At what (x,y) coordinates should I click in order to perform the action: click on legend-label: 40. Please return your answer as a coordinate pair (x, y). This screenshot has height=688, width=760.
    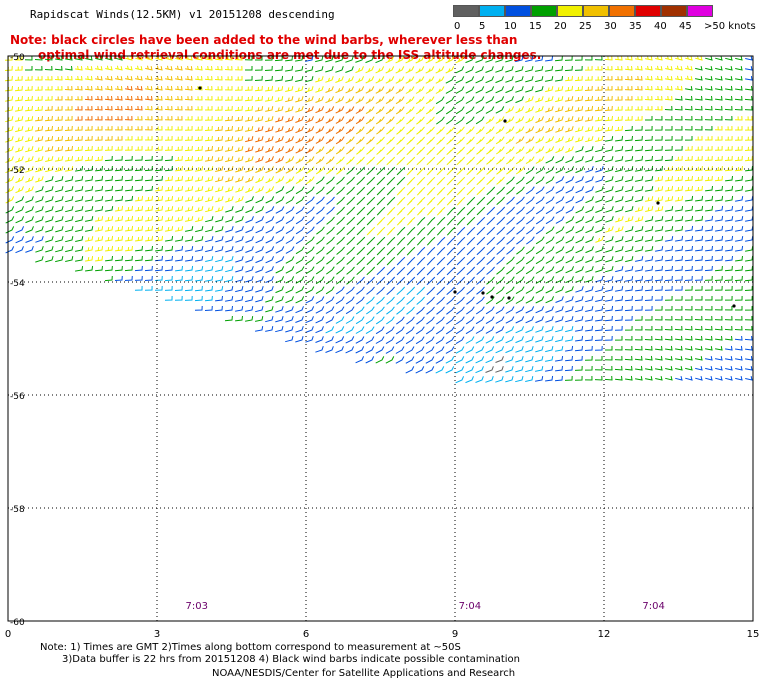
    Looking at the image, I should click on (660, 26).